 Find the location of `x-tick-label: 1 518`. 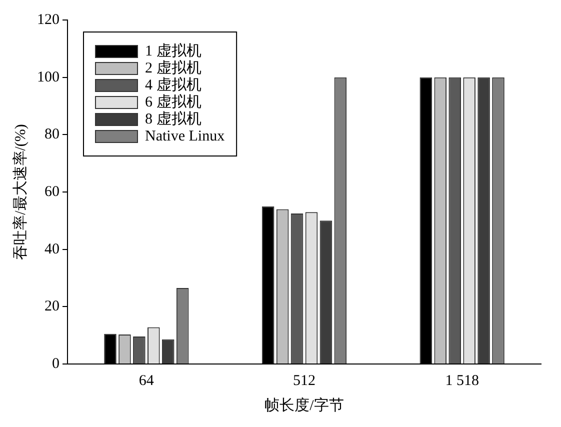

x-tick-label: 1 518 is located at coordinates (462, 380).